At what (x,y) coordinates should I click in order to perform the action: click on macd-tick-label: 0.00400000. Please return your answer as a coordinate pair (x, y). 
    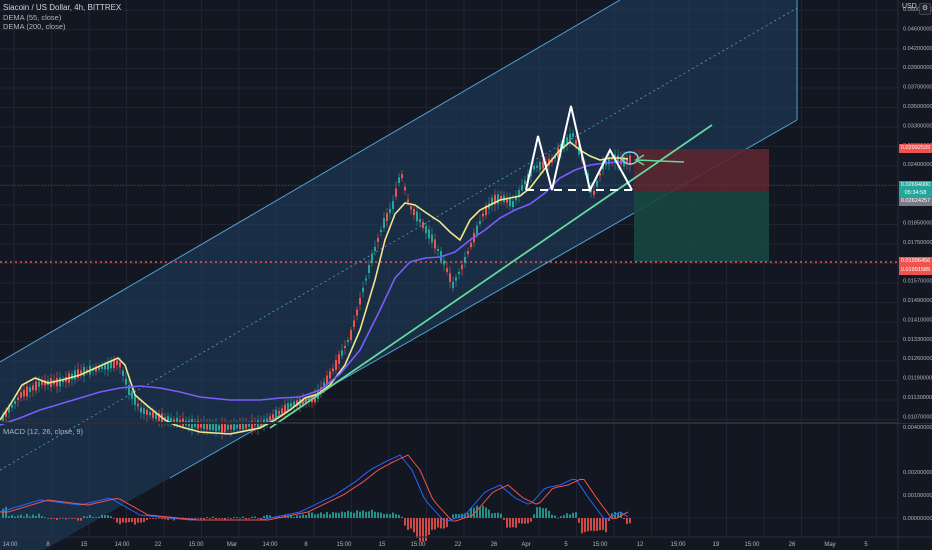
    Looking at the image, I should click on (917, 428).